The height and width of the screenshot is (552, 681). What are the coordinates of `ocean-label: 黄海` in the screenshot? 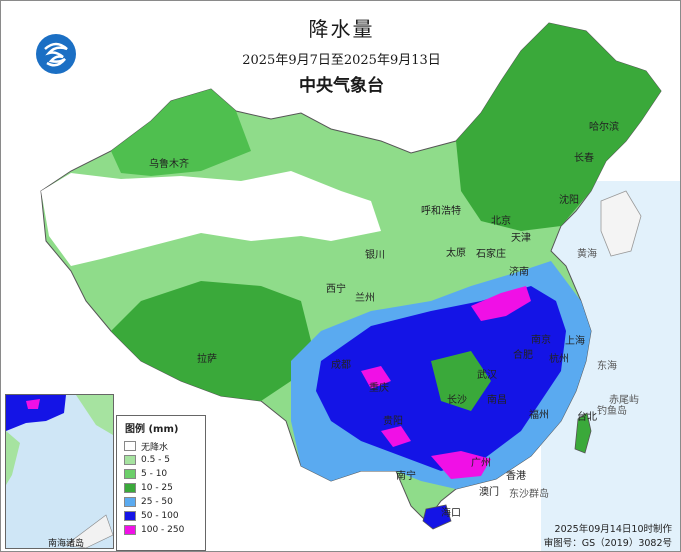 It's located at (587, 254).